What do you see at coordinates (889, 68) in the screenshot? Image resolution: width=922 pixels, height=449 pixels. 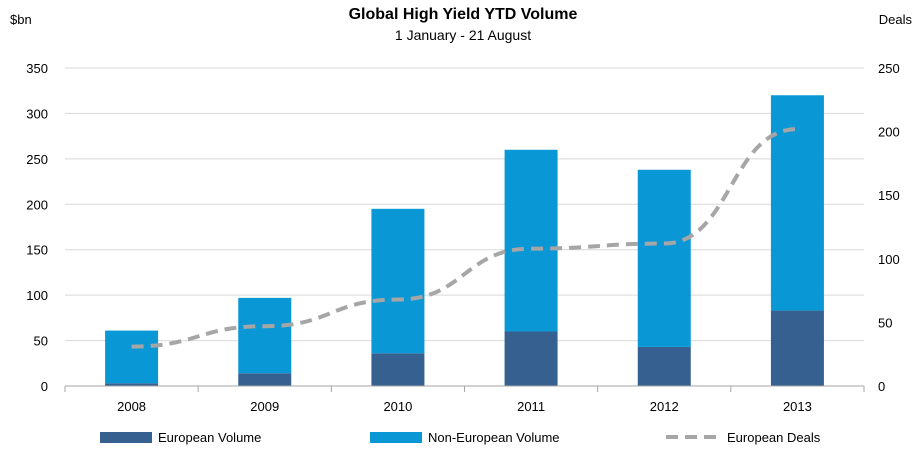 I see `y2-tick-label: 250` at bounding box center [889, 68].